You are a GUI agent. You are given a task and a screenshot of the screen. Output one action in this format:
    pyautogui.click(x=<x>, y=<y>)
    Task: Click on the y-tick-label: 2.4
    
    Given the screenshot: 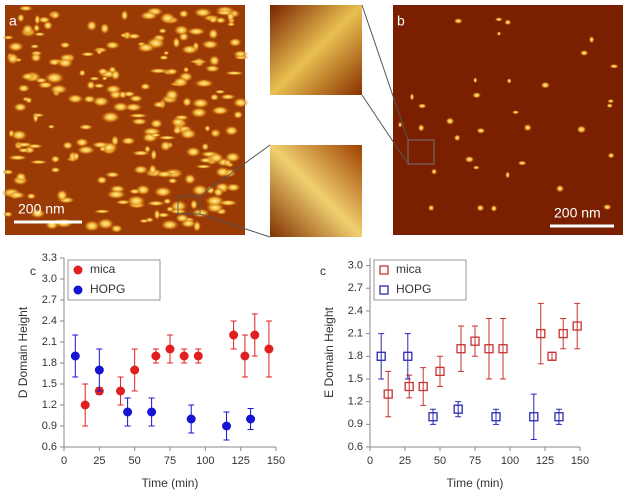 What is the action you would take?
    pyautogui.click(x=49, y=321)
    